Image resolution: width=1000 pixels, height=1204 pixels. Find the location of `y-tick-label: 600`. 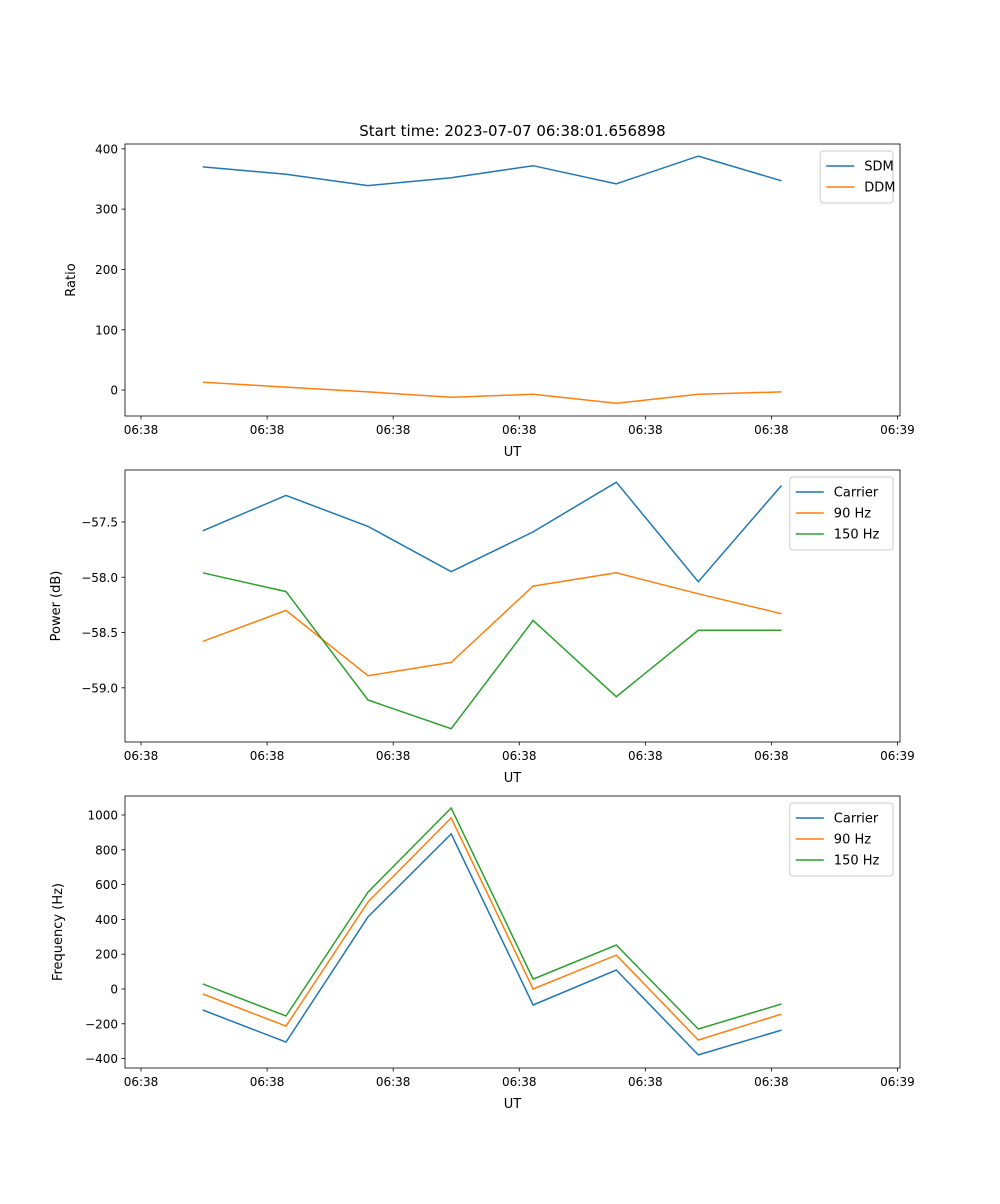

y-tick-label: 600 is located at coordinates (106, 885).